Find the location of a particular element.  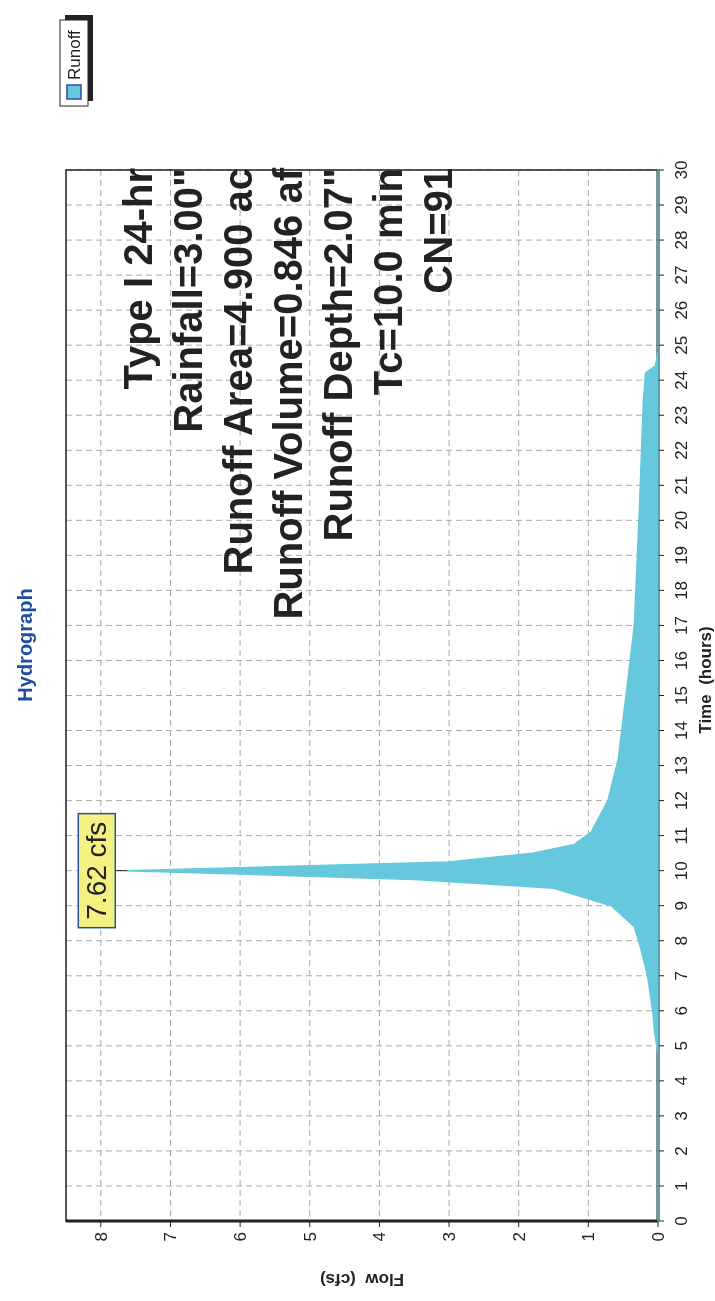

y-tick-label: 6 is located at coordinates (681, 1011).